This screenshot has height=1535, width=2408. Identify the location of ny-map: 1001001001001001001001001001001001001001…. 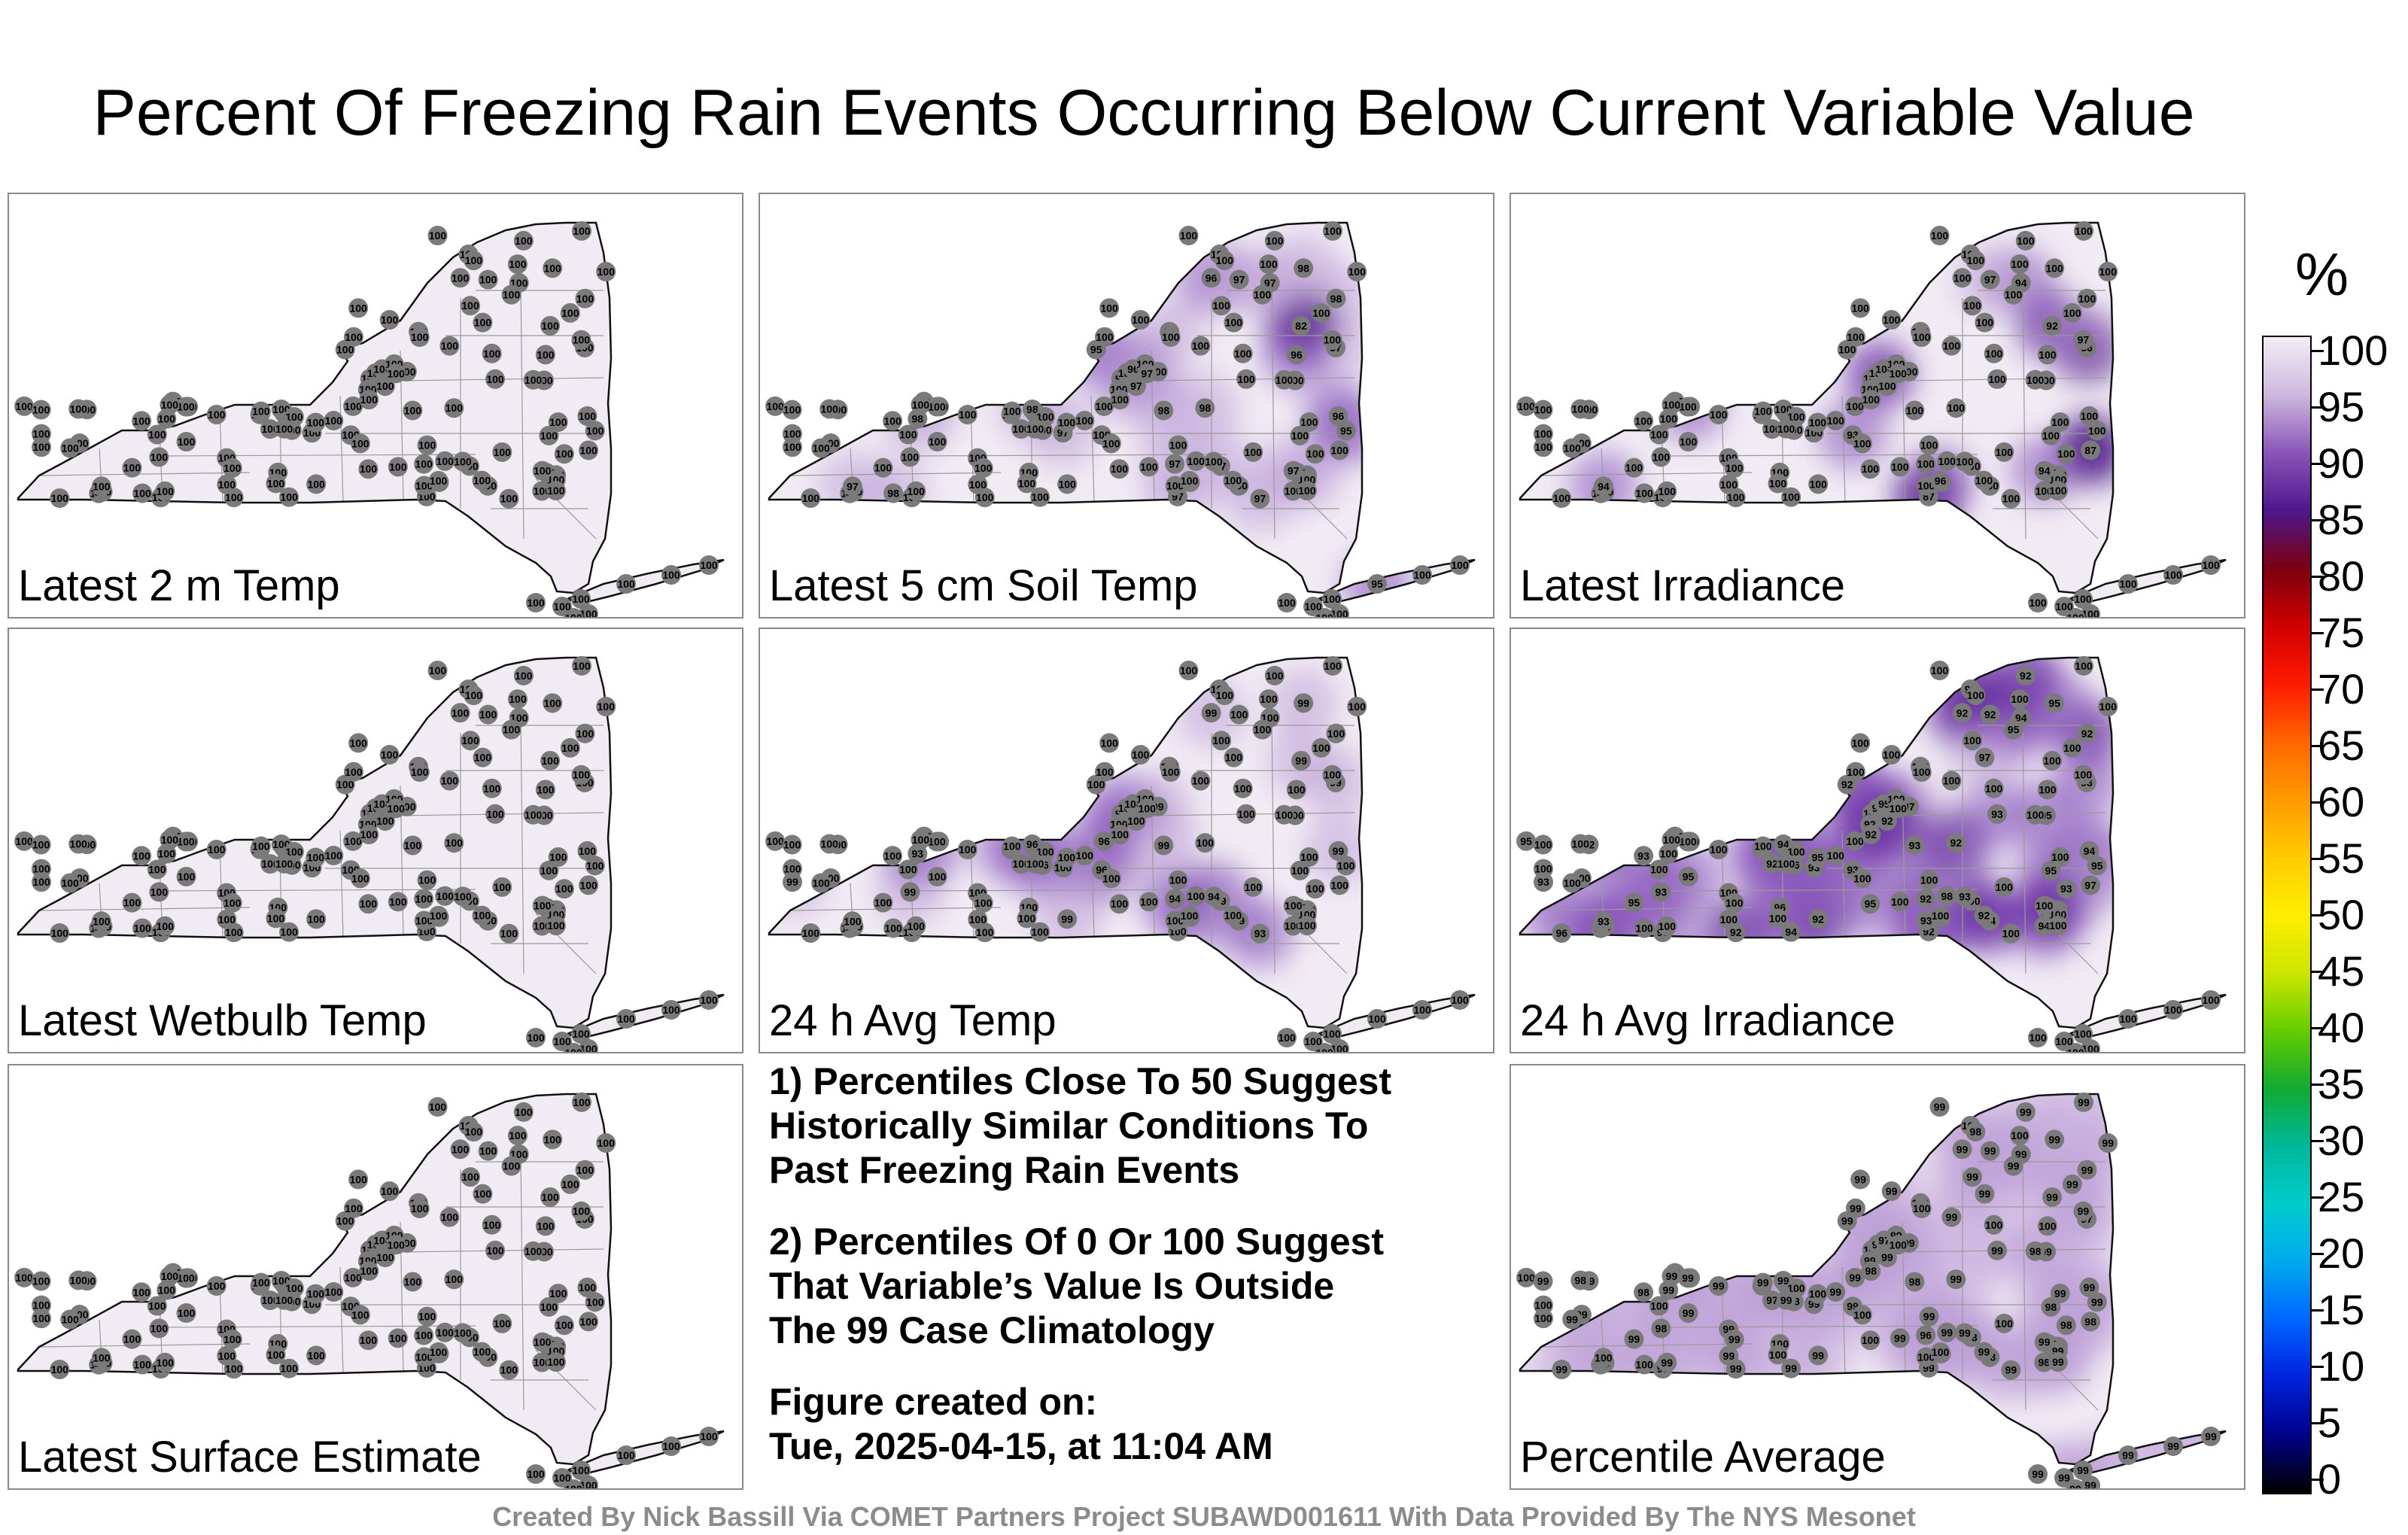
(369, 418).